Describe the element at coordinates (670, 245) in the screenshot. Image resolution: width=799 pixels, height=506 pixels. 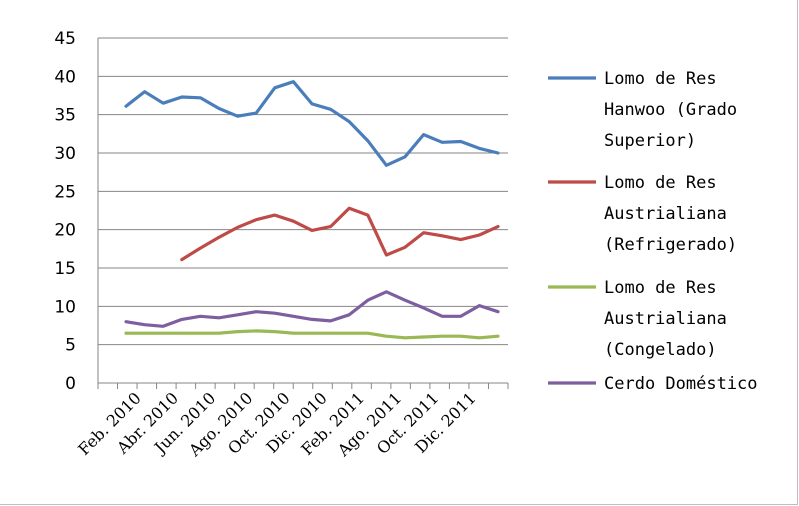
I see `legend-label: (Refrigerado)` at that location.